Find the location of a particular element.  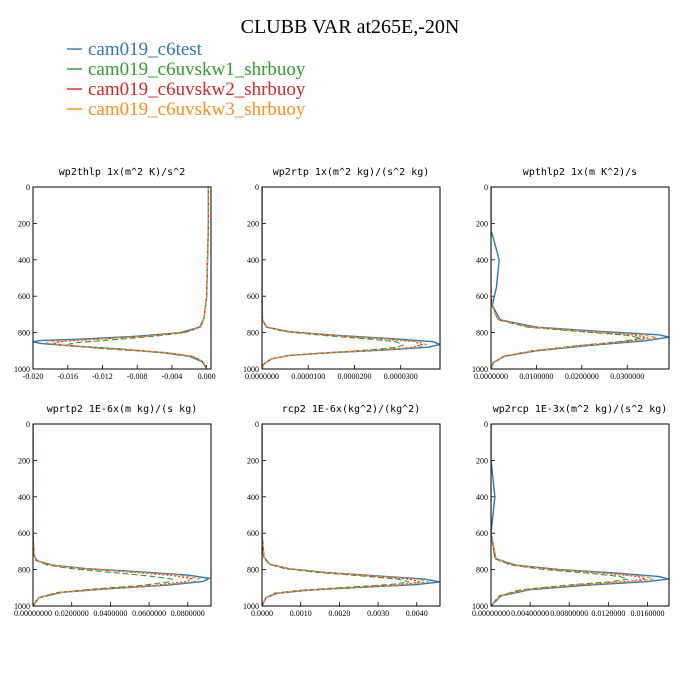

x-tick-label: -0.020 is located at coordinates (33, 376).